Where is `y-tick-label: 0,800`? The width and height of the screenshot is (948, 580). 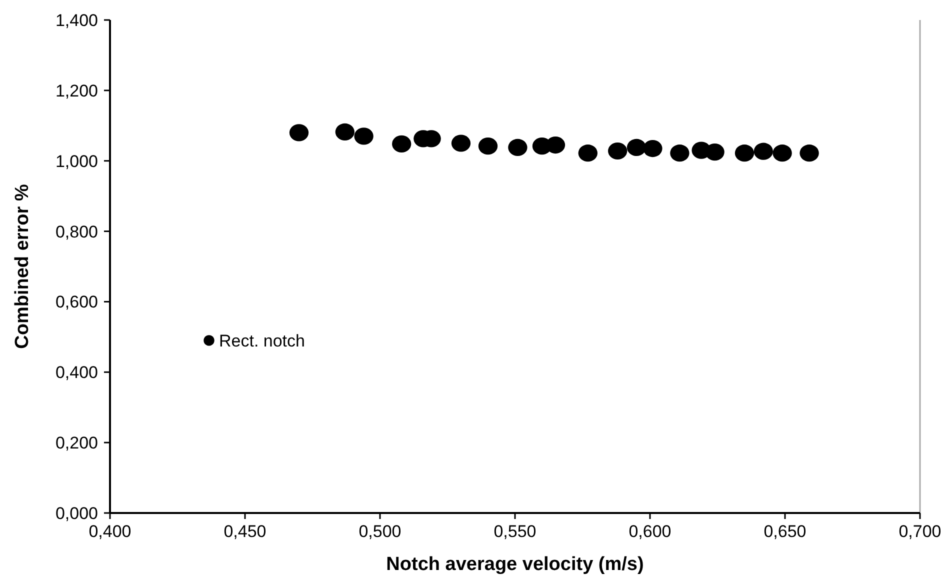
y-tick-label: 0,800 is located at coordinates (76, 232).